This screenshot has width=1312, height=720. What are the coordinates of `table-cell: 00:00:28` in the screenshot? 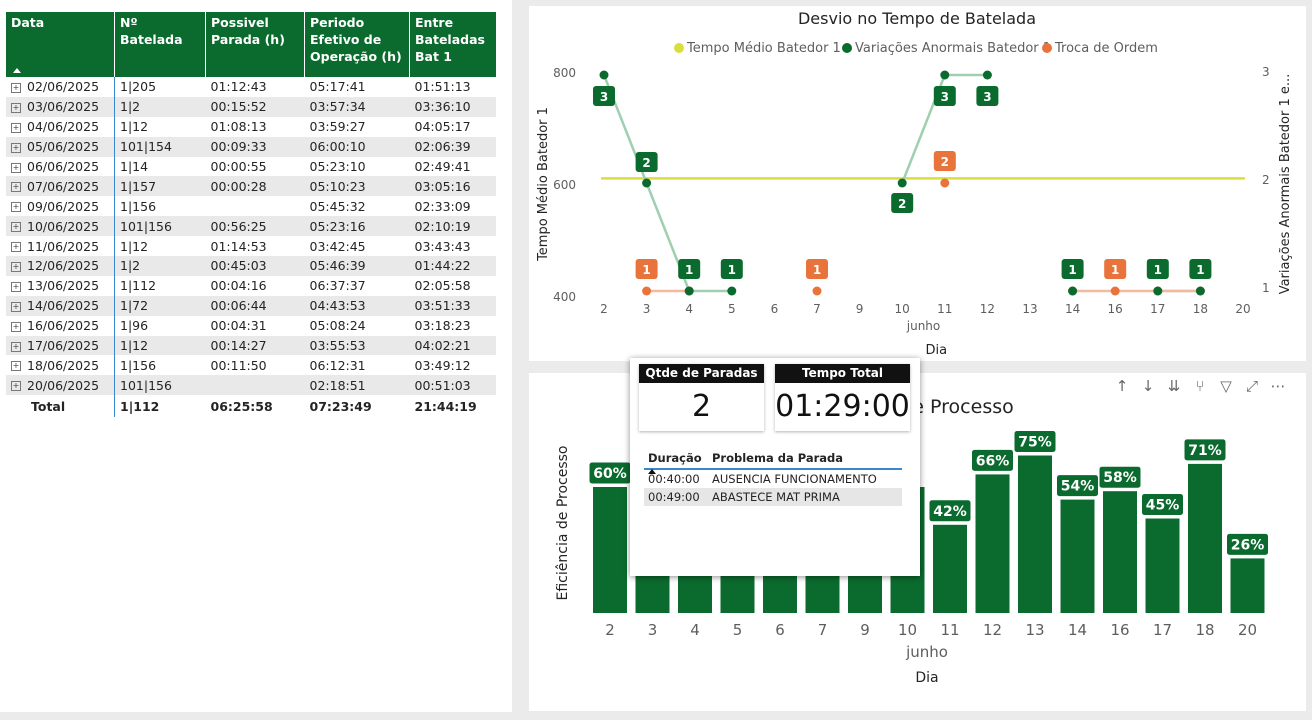 It's located at (255, 186).